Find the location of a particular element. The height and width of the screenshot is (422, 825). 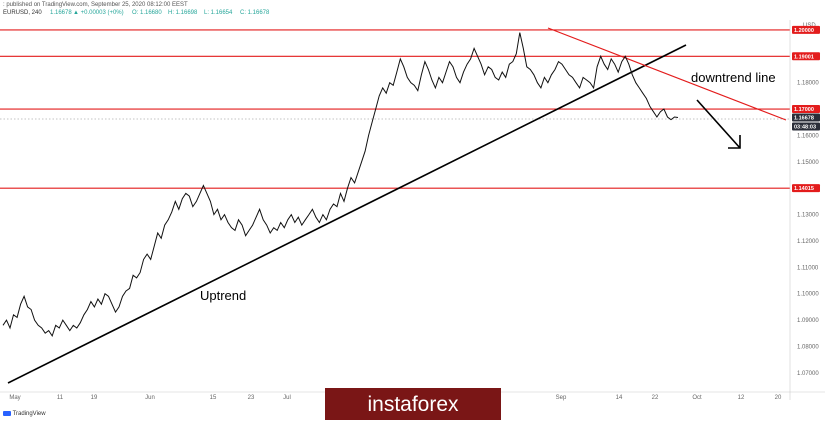

y-tick-label: 1.13000 is located at coordinates (808, 216).